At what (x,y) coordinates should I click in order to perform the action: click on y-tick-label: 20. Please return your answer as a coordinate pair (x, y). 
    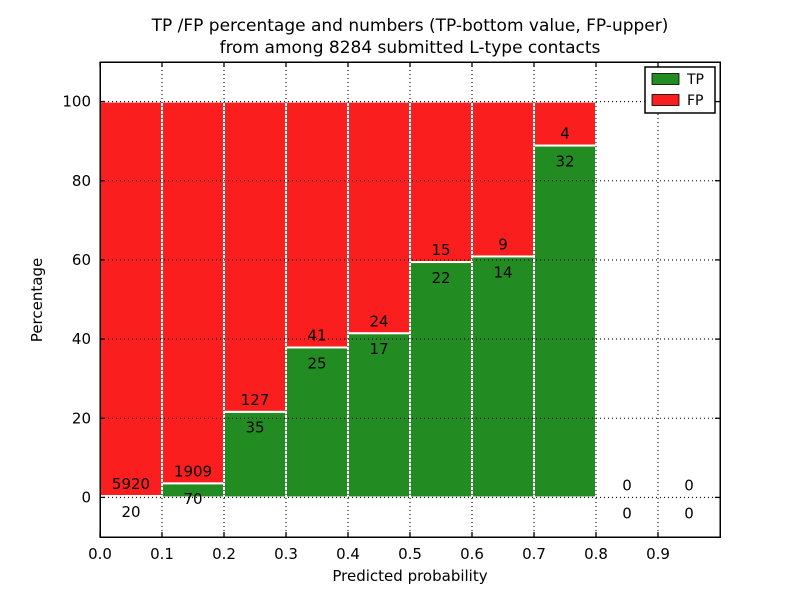
    Looking at the image, I should click on (81, 418).